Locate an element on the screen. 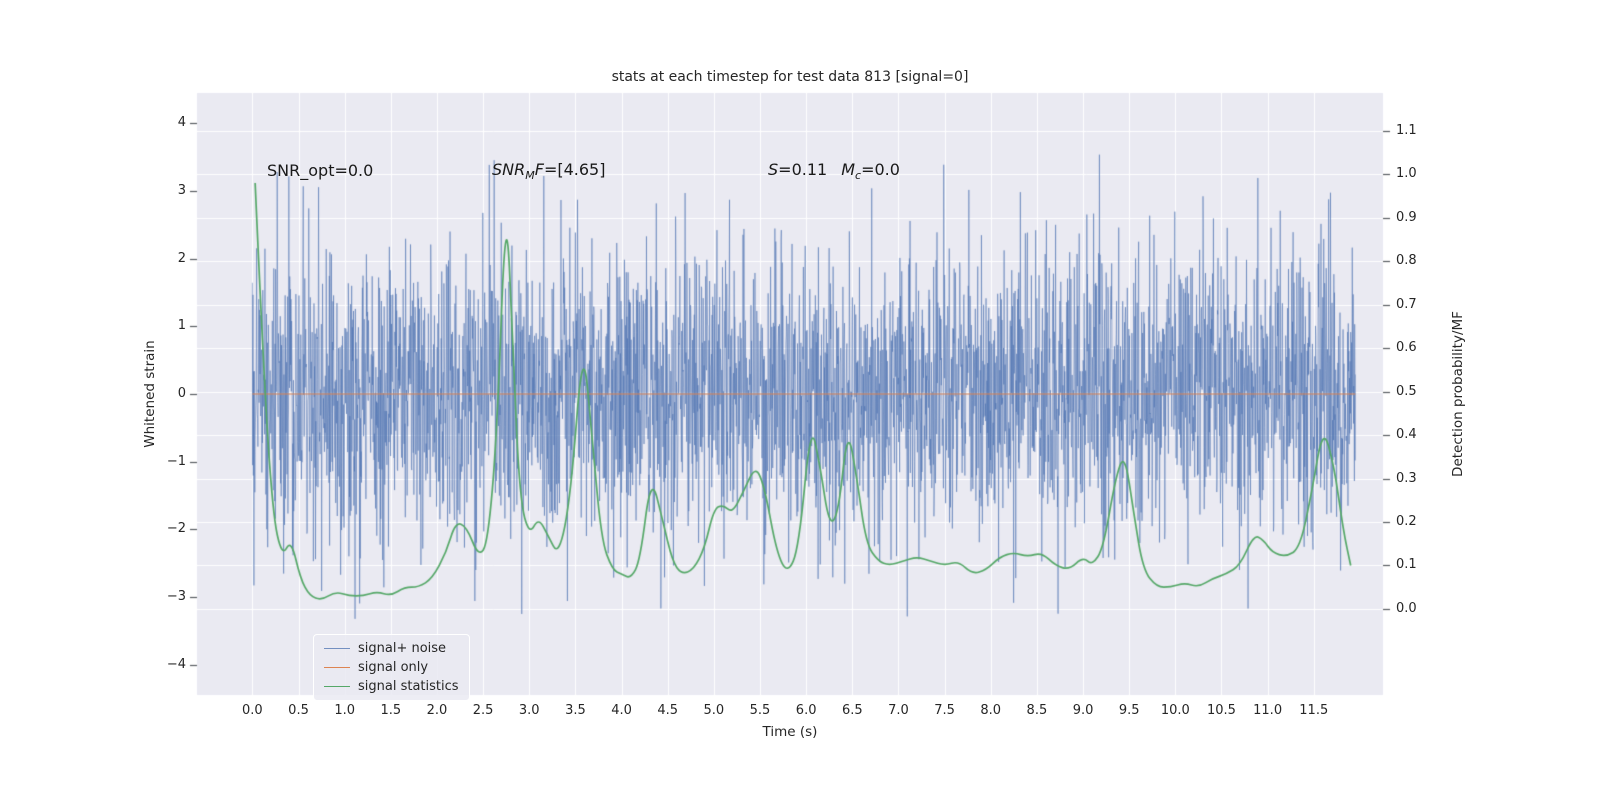 Image resolution: width=1600 pixels, height=800 pixels. x-tick-label: 5.0 is located at coordinates (714, 710).